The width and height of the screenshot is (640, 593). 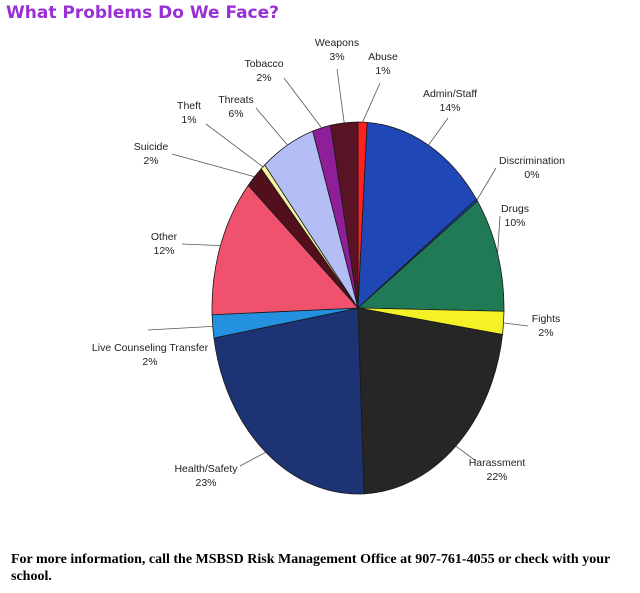 I want to click on pie-slice-drugs, so click(x=430, y=256).